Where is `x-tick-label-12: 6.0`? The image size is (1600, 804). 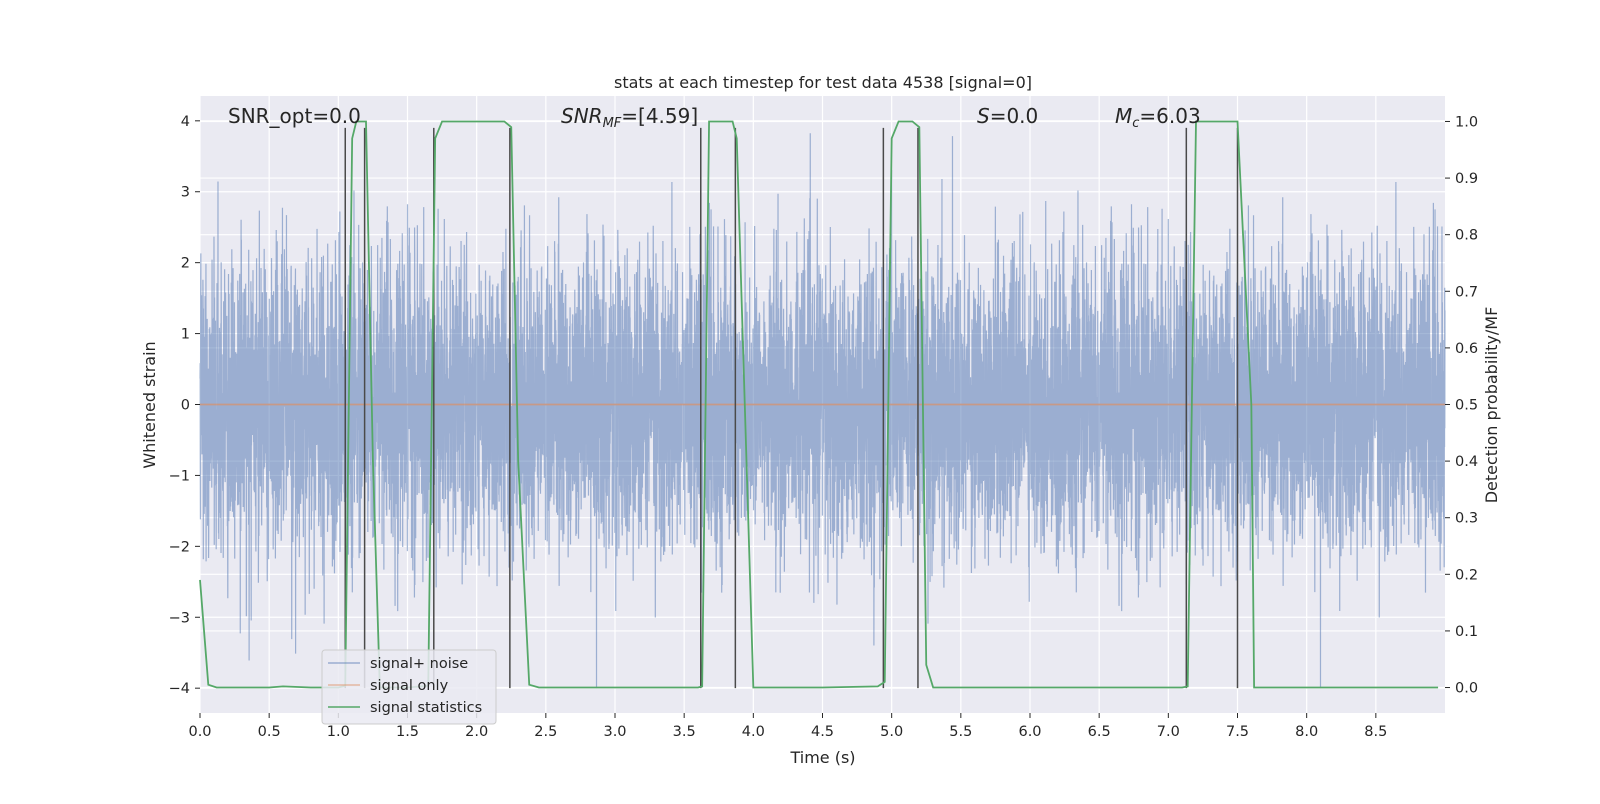
x-tick-label-12: 6.0 is located at coordinates (1029, 732).